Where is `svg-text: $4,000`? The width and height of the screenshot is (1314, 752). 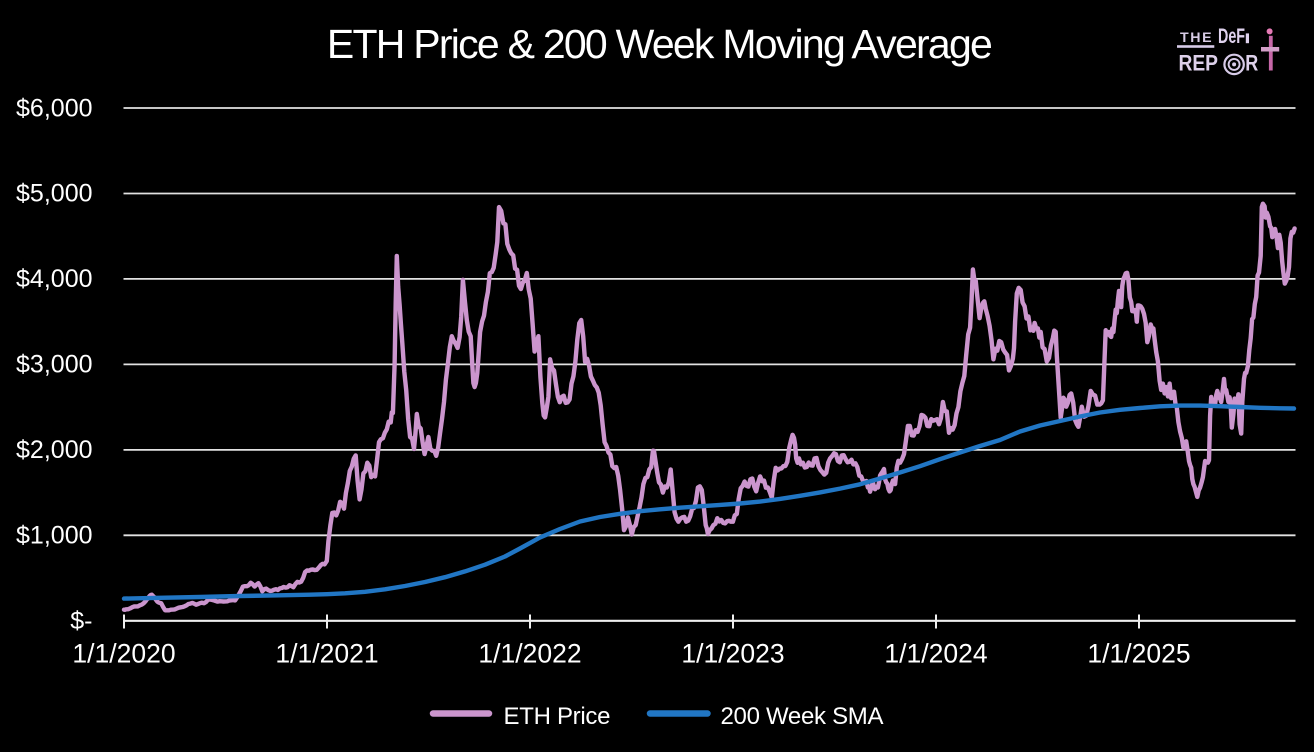
svg-text: $4,000 is located at coordinates (54, 279).